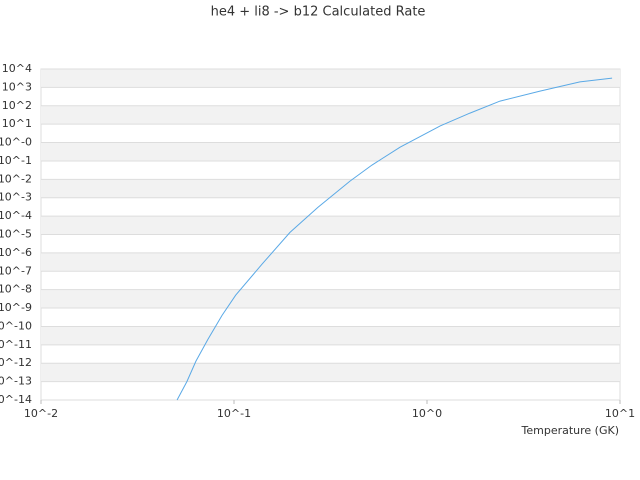 The image size is (640, 480). I want to click on y-tick-label: 10^-10, so click(16, 325).